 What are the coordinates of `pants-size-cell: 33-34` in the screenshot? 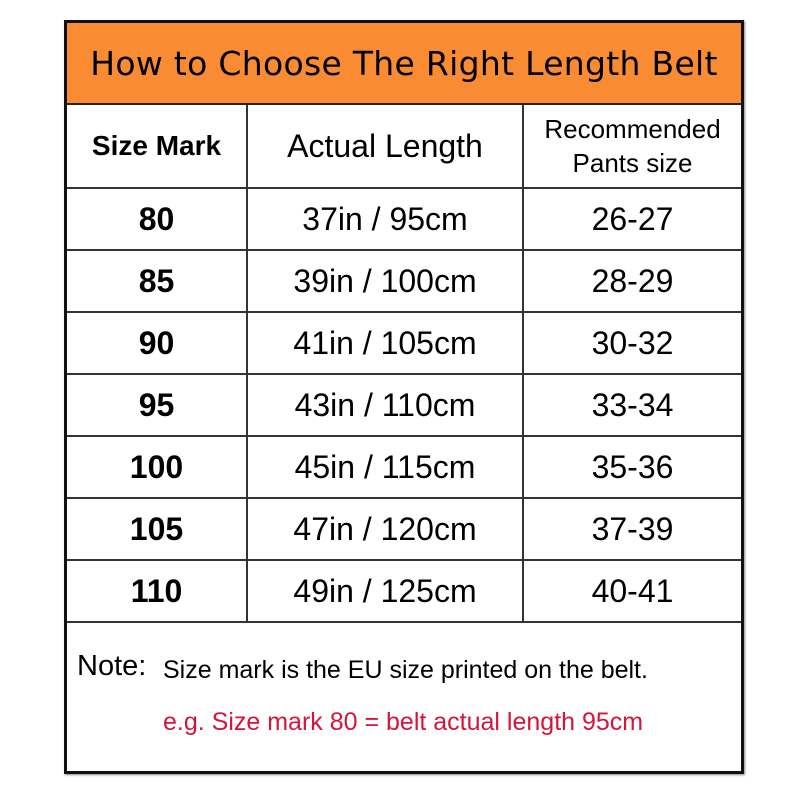 It's located at (631, 405).